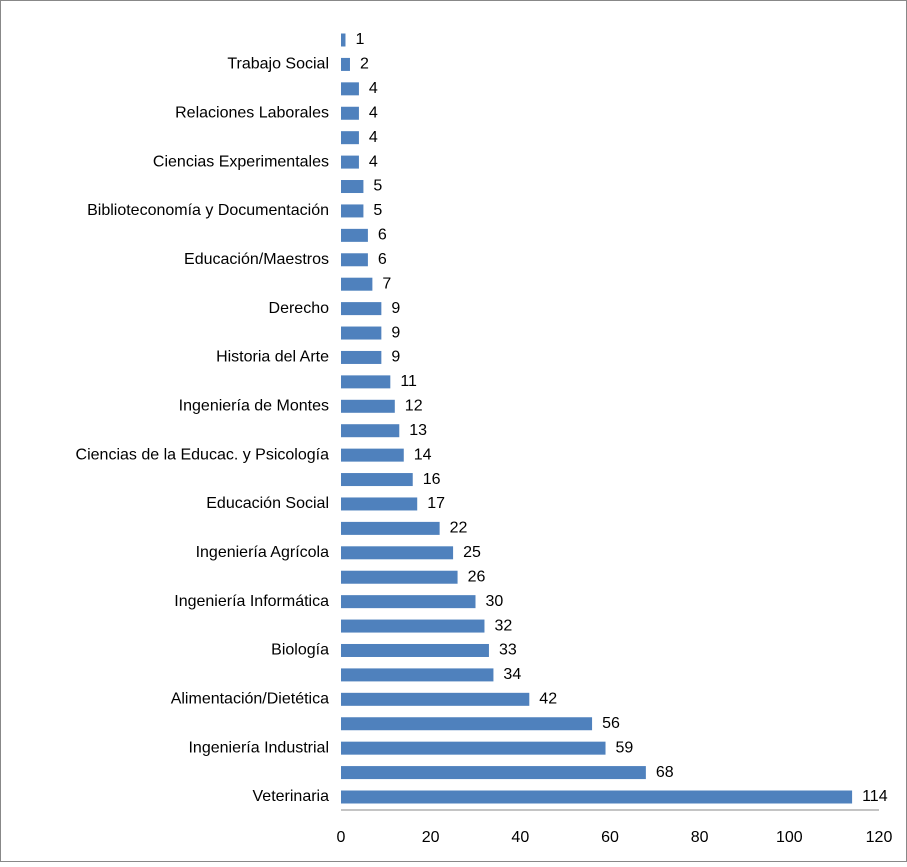 The image size is (907, 867). I want to click on y-tick-label: Ingeniería Informática, so click(251, 601).